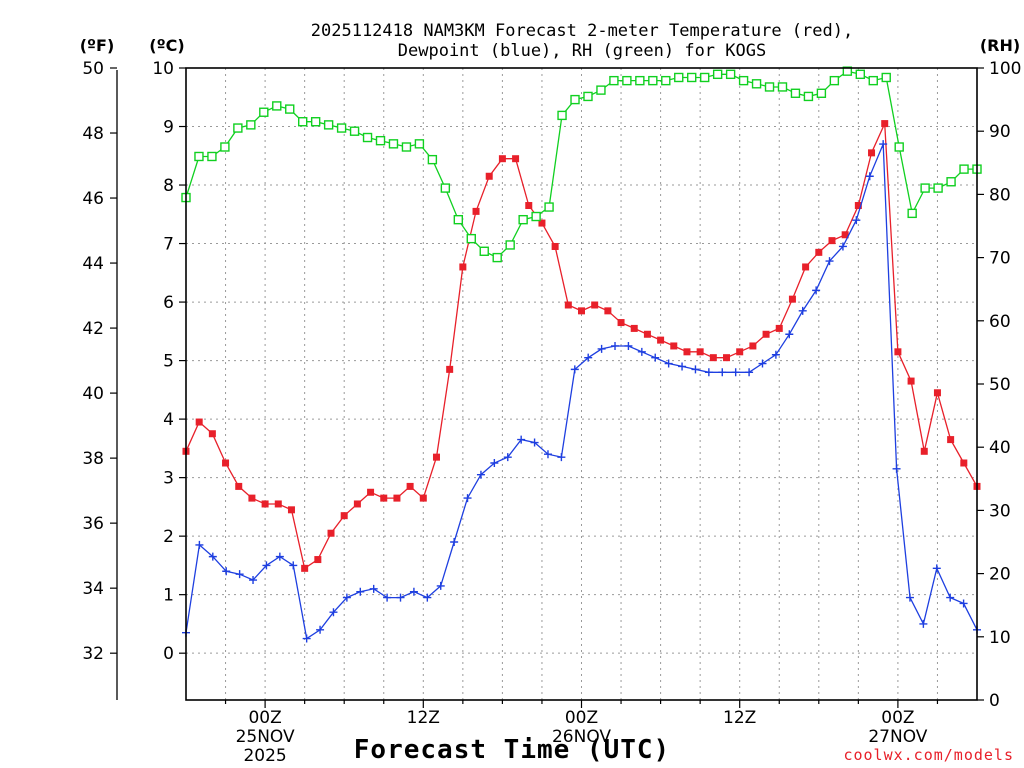  I want to click on celsius-tick-label: 7, so click(168, 245).